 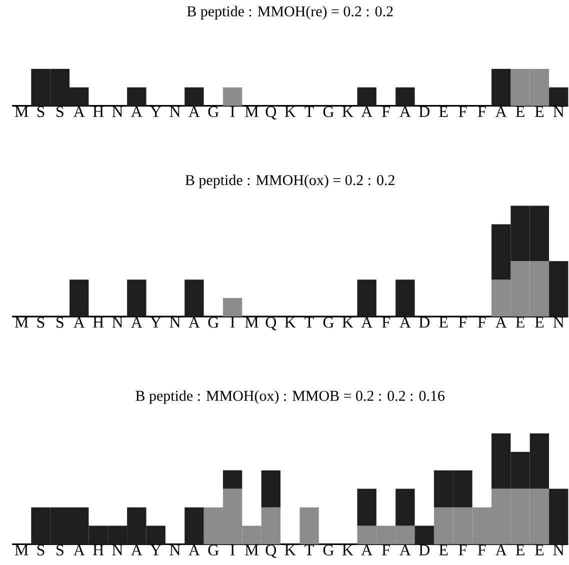 I want to click on chart-title: B peptide : MMOH(ox) : MMOB = 0.2 : 0.2 : 0.16, so click(x=290, y=397).